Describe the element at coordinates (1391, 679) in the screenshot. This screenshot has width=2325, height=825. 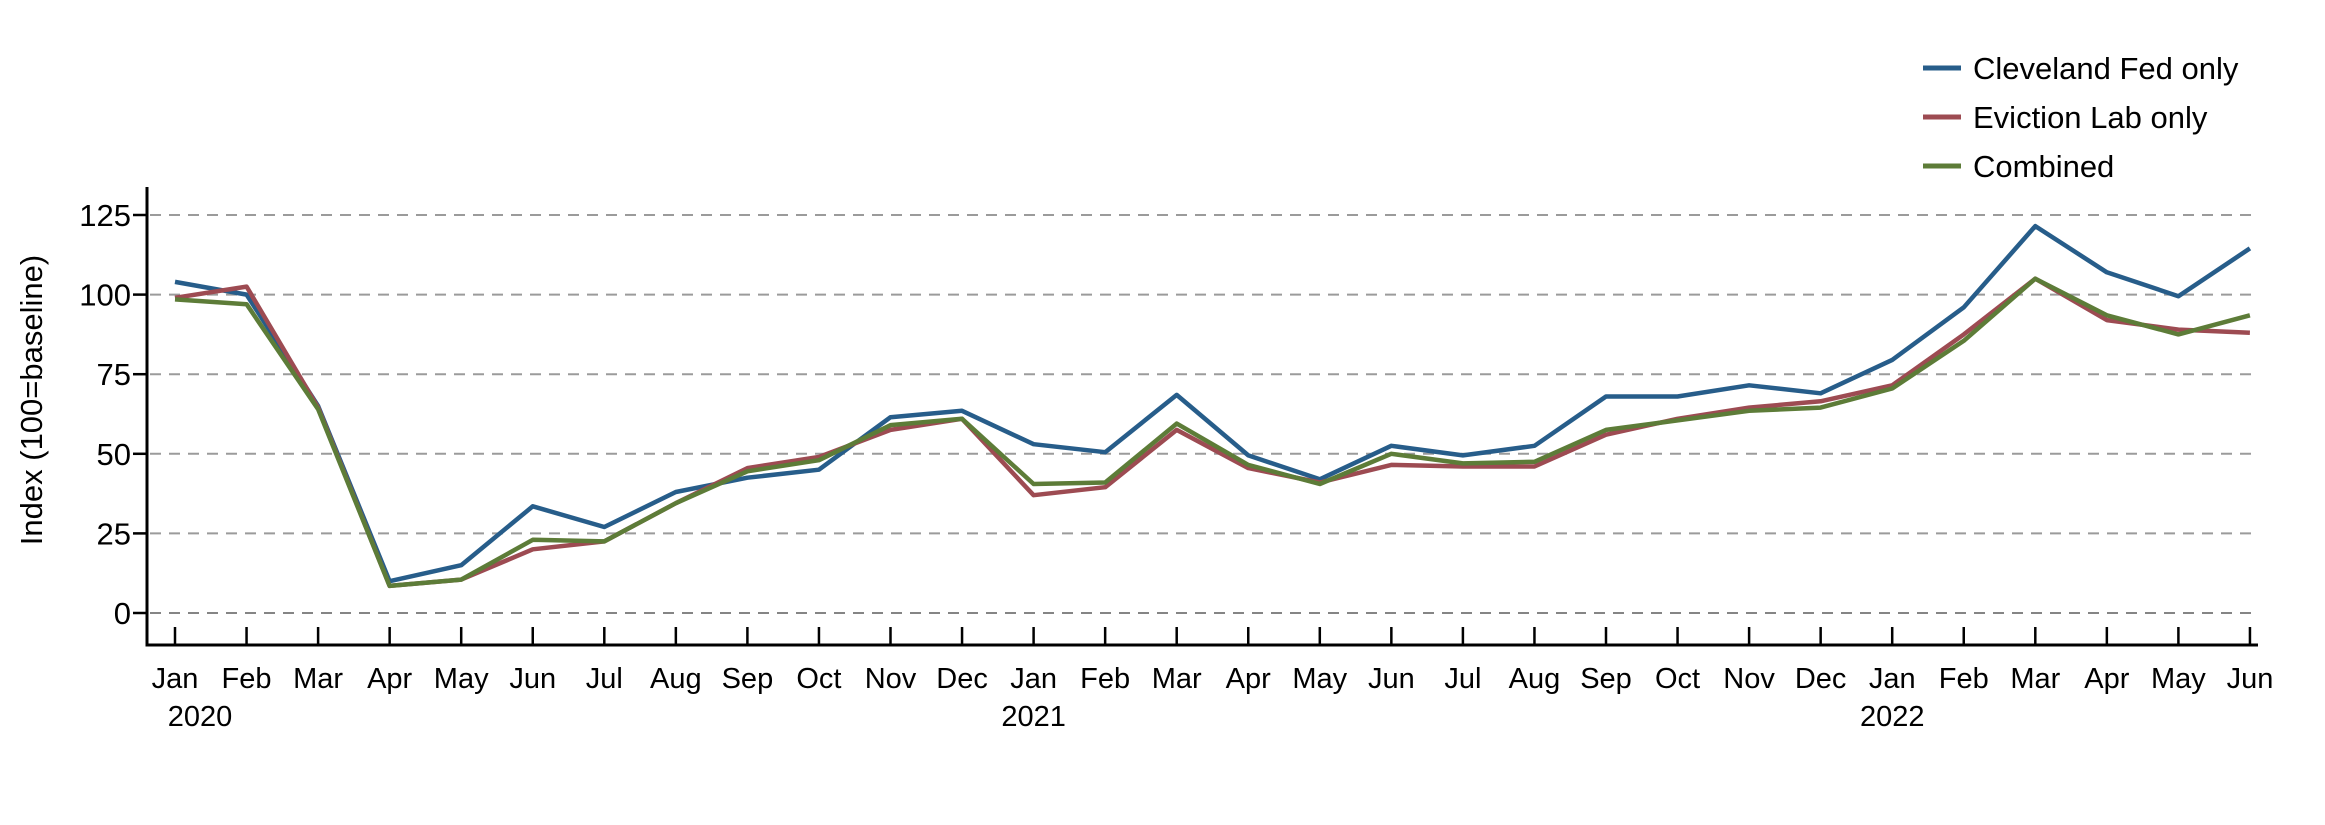
I see `month-label-17: Jun` at that location.